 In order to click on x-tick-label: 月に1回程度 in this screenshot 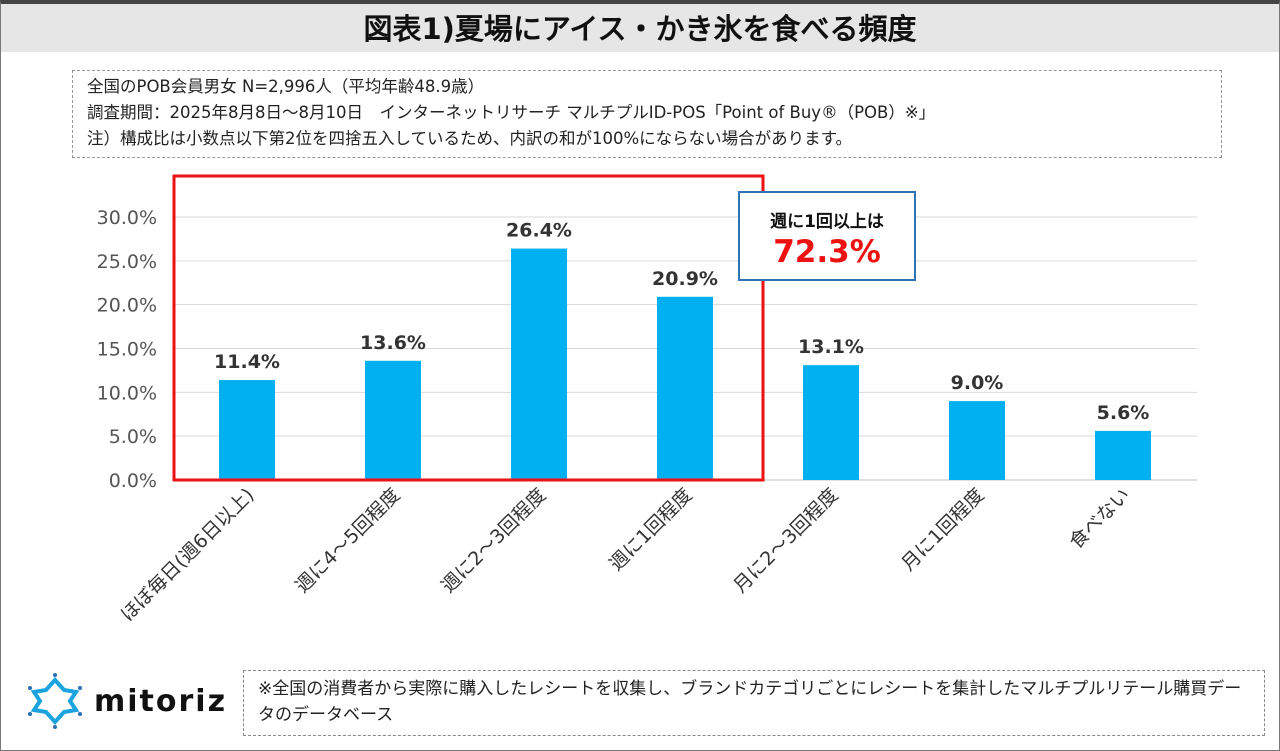, I will do `click(942, 529)`.